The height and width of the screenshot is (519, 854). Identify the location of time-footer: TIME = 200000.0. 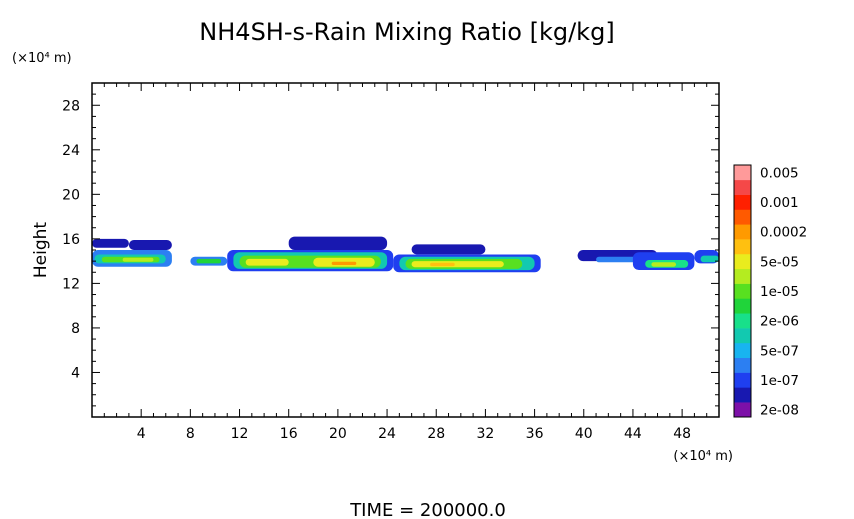
(427, 509).